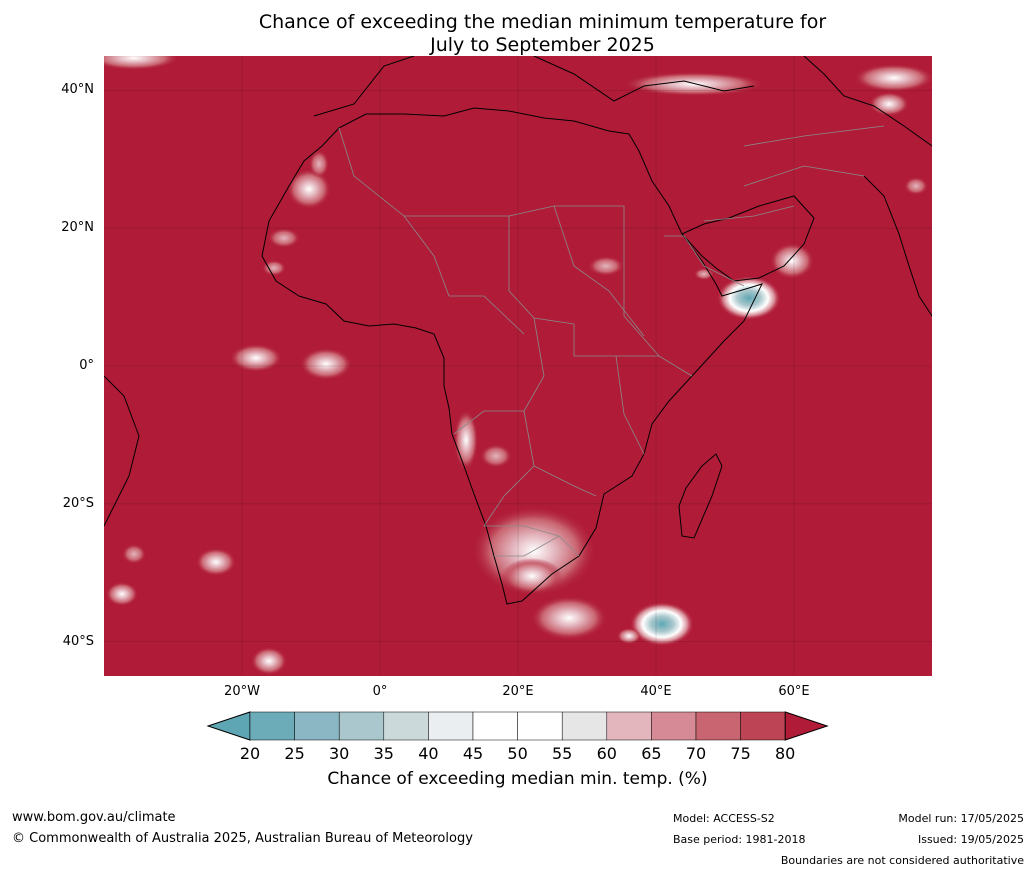  What do you see at coordinates (78, 503) in the screenshot?
I see `latitude-label: 20°S` at bounding box center [78, 503].